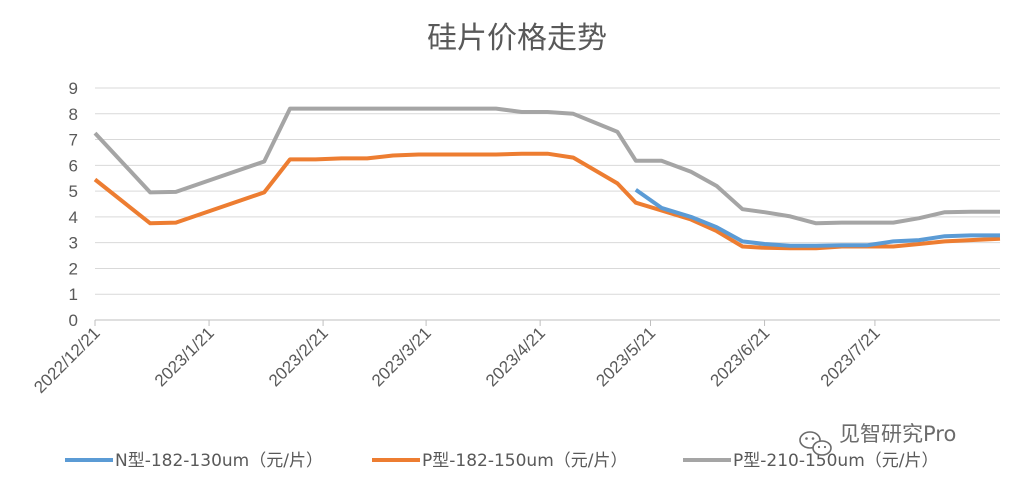 The width and height of the screenshot is (1024, 478). I want to click on y-tick-label: 2, so click(73, 268).